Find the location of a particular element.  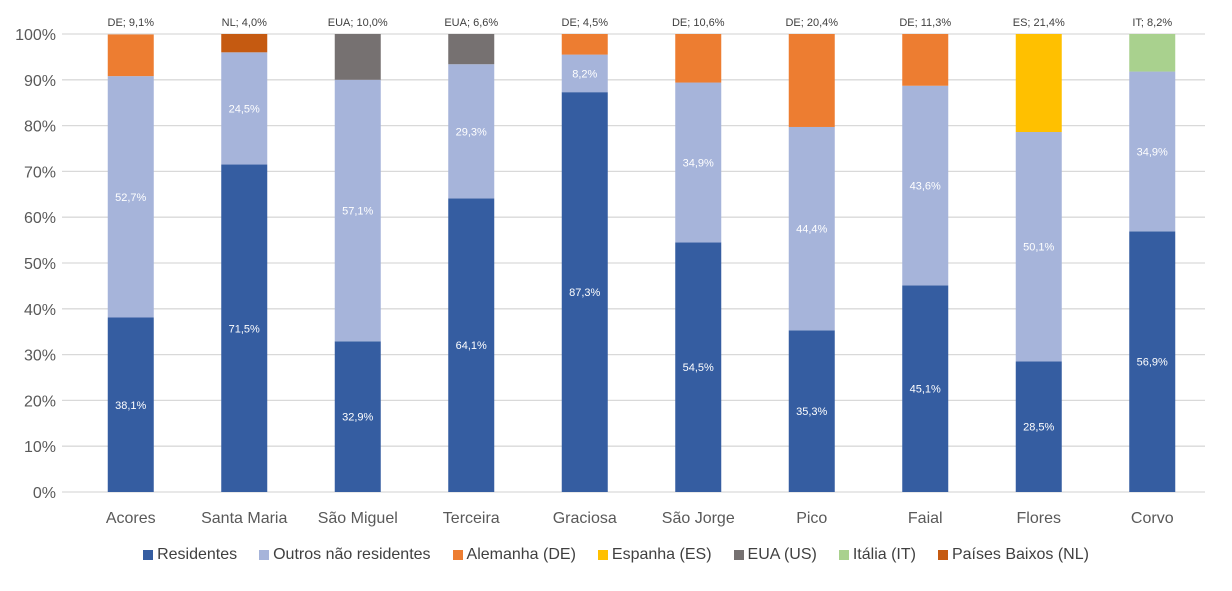

data-label: 71,5% is located at coordinates (244, 329).